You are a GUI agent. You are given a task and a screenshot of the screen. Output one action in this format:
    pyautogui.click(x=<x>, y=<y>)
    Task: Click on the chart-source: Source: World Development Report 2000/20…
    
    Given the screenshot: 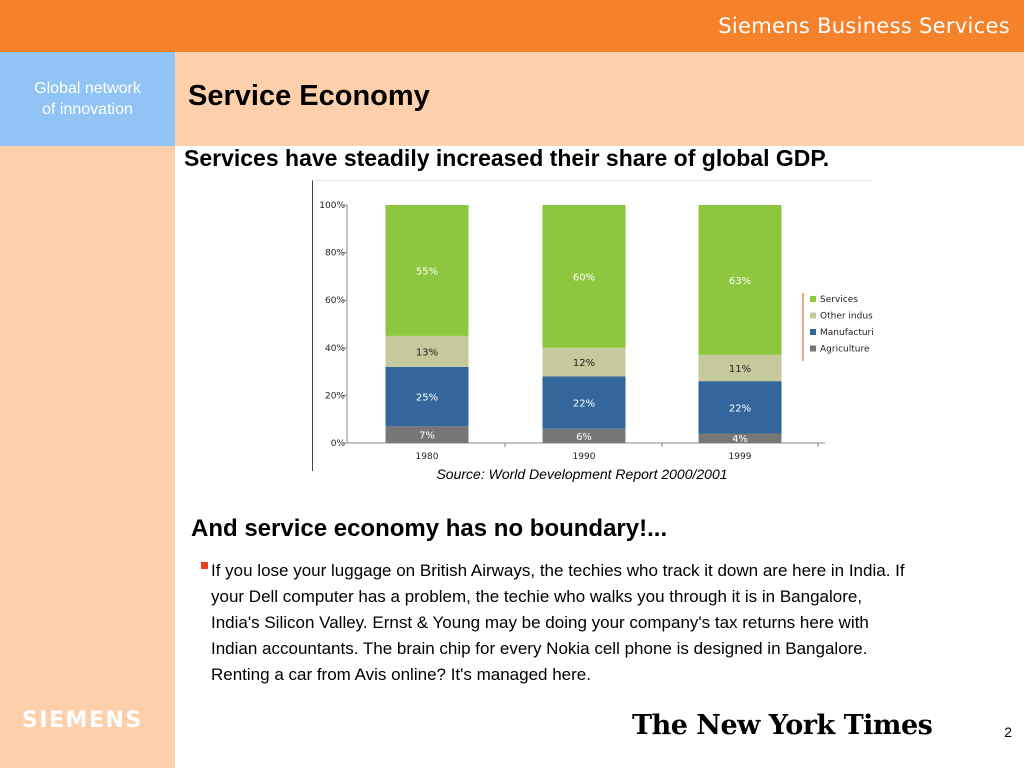 What is the action you would take?
    pyautogui.click(x=582, y=474)
    